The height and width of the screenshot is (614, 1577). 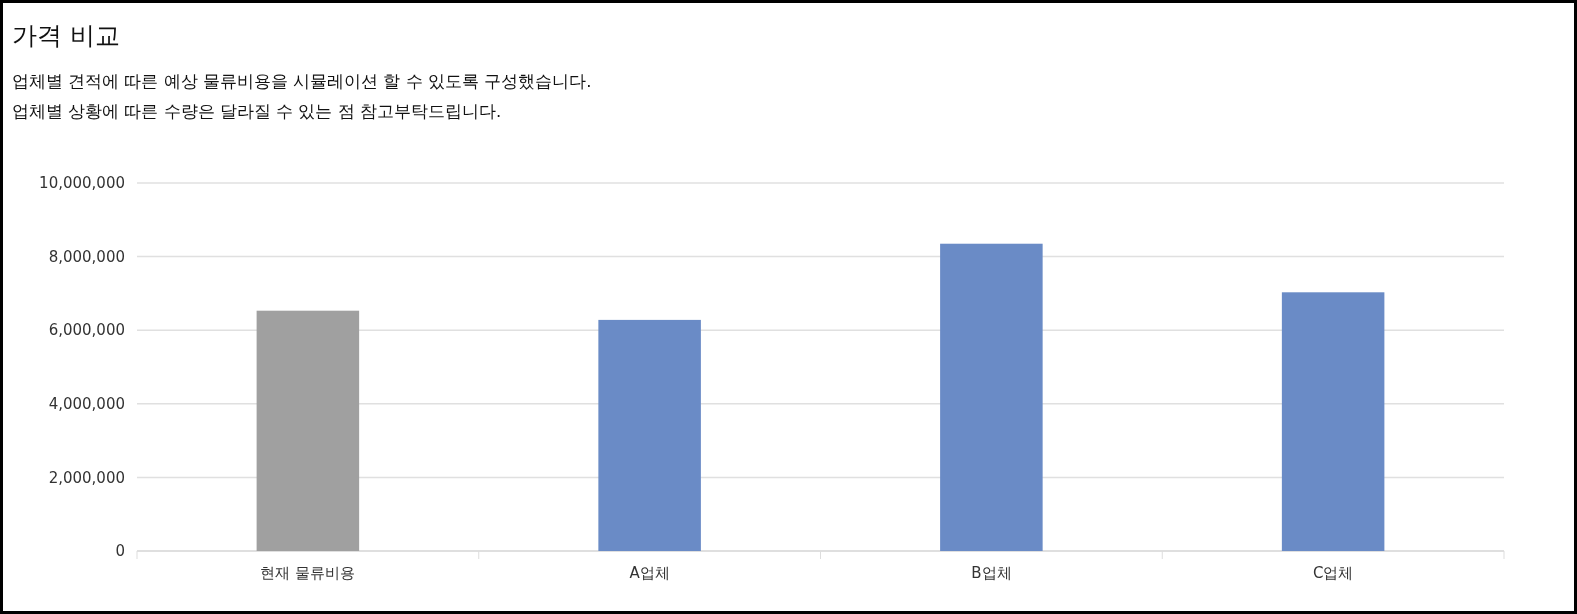 What do you see at coordinates (120, 551) in the screenshot?
I see `y-tick-label: 0` at bounding box center [120, 551].